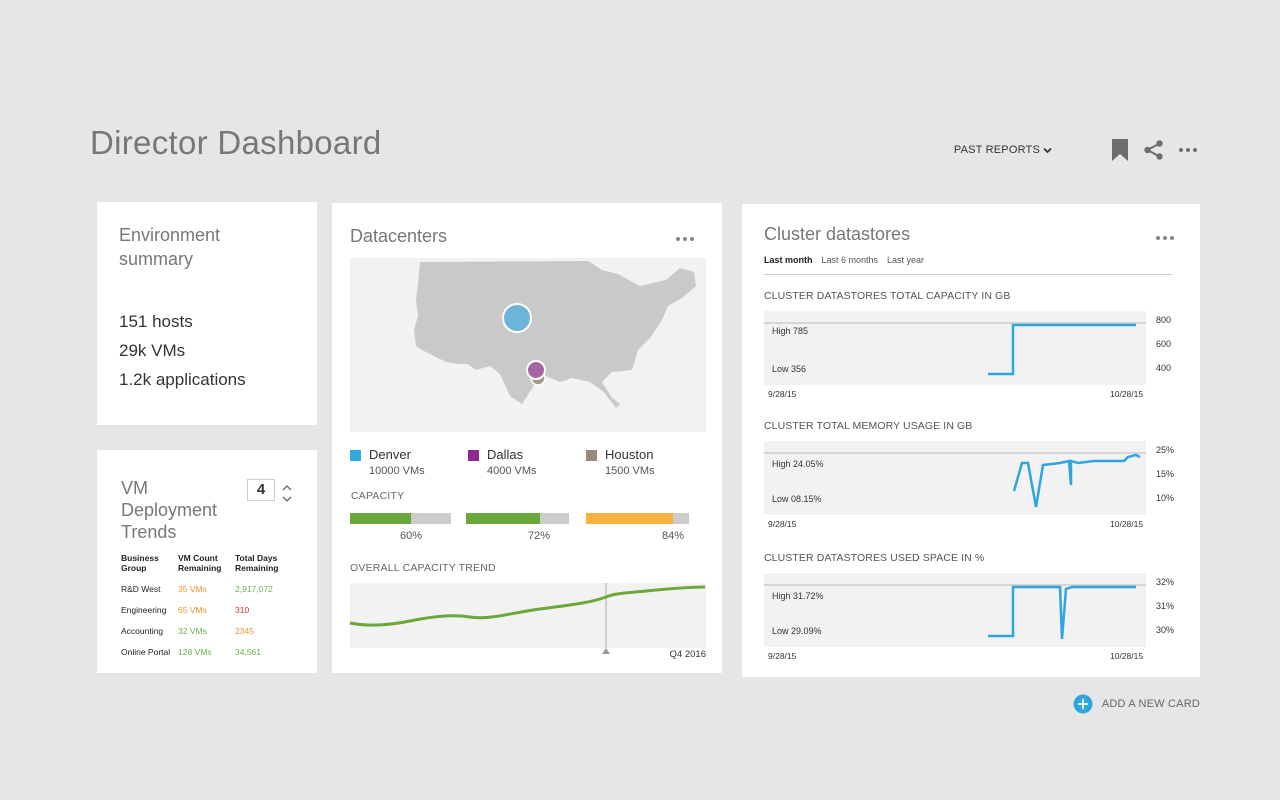  What do you see at coordinates (874, 558) in the screenshot?
I see `used-space-chart-title: CLUSTER DATASTORES USED SPACE IN %` at bounding box center [874, 558].